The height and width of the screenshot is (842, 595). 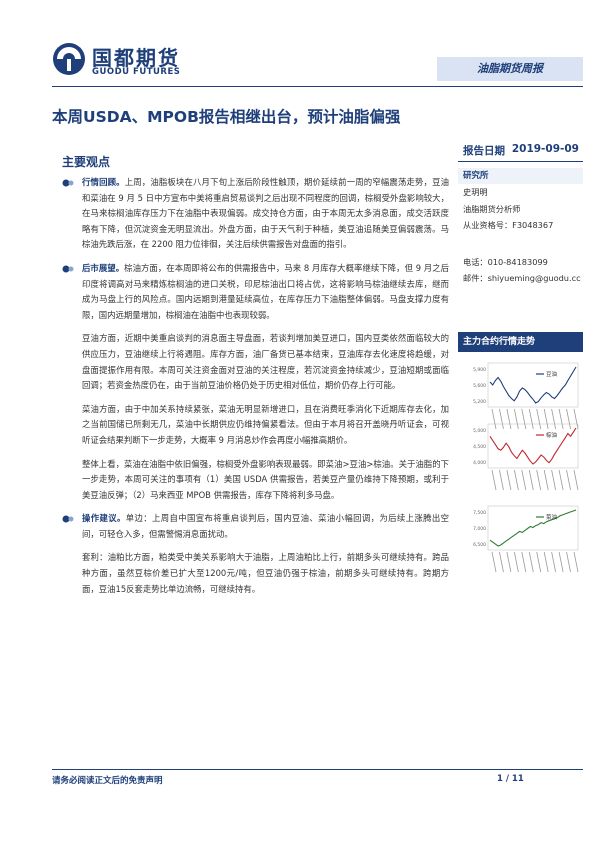 I want to click on trend-chart-svg: 5,000 4,500 4,000 棕油, so click(x=526, y=457).